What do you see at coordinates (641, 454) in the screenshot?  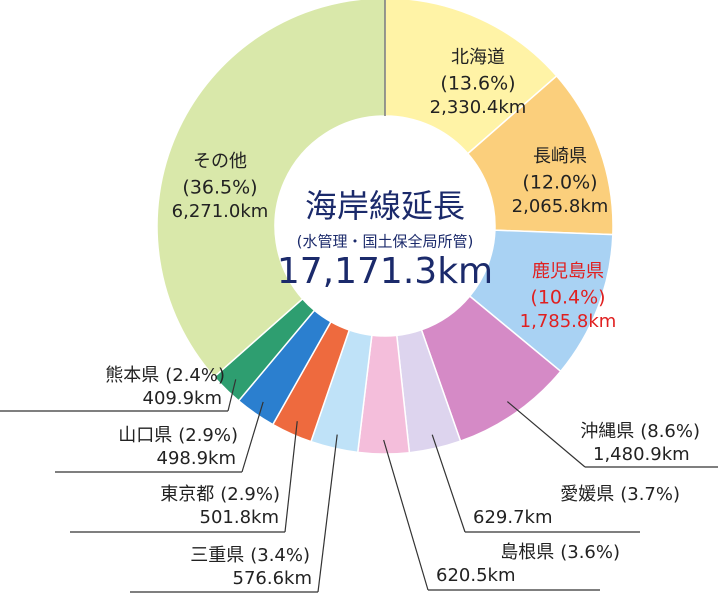 I see `slice-value: 1,480.9km` at bounding box center [641, 454].